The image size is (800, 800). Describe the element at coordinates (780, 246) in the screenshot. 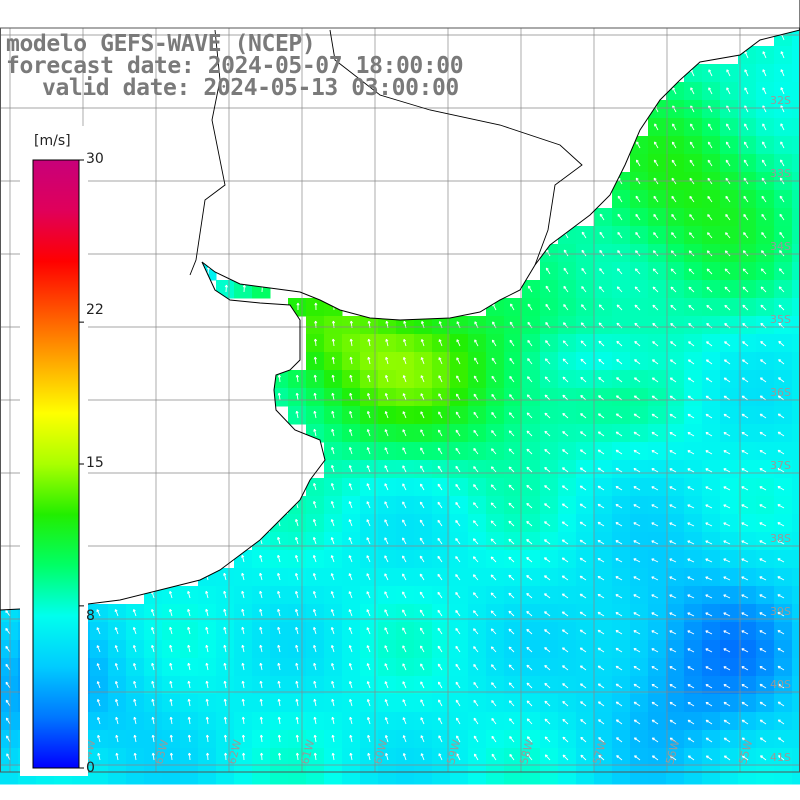

I see `lat-label: 34S` at that location.